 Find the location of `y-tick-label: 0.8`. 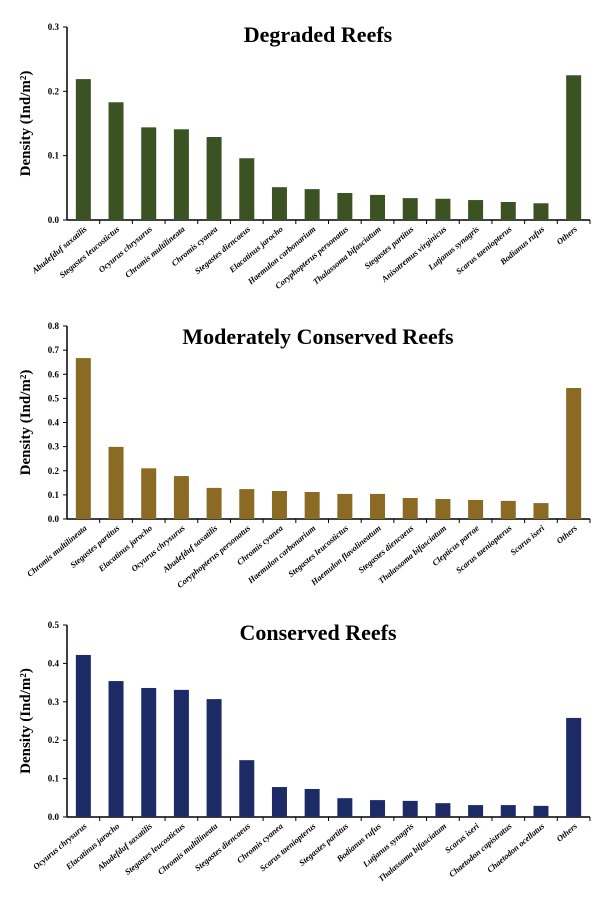

y-tick-label: 0.8 is located at coordinates (54, 326).